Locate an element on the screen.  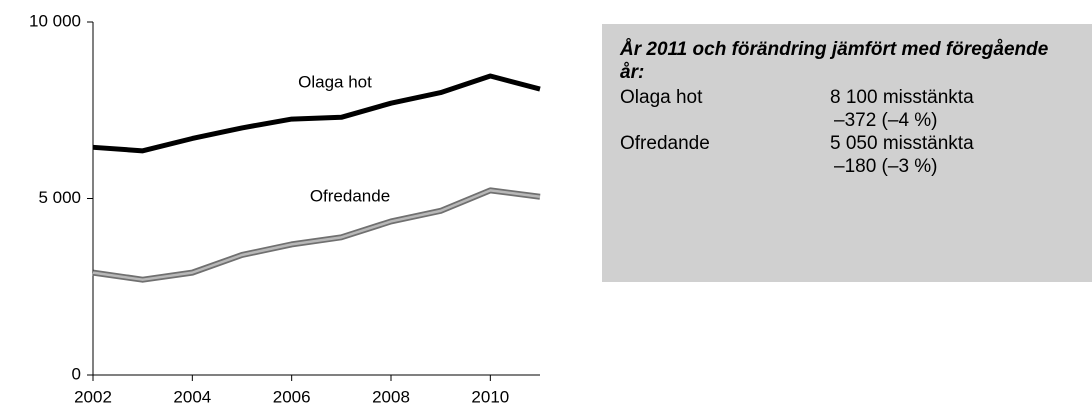
info-value: 5 050 misstänkta is located at coordinates (902, 143).